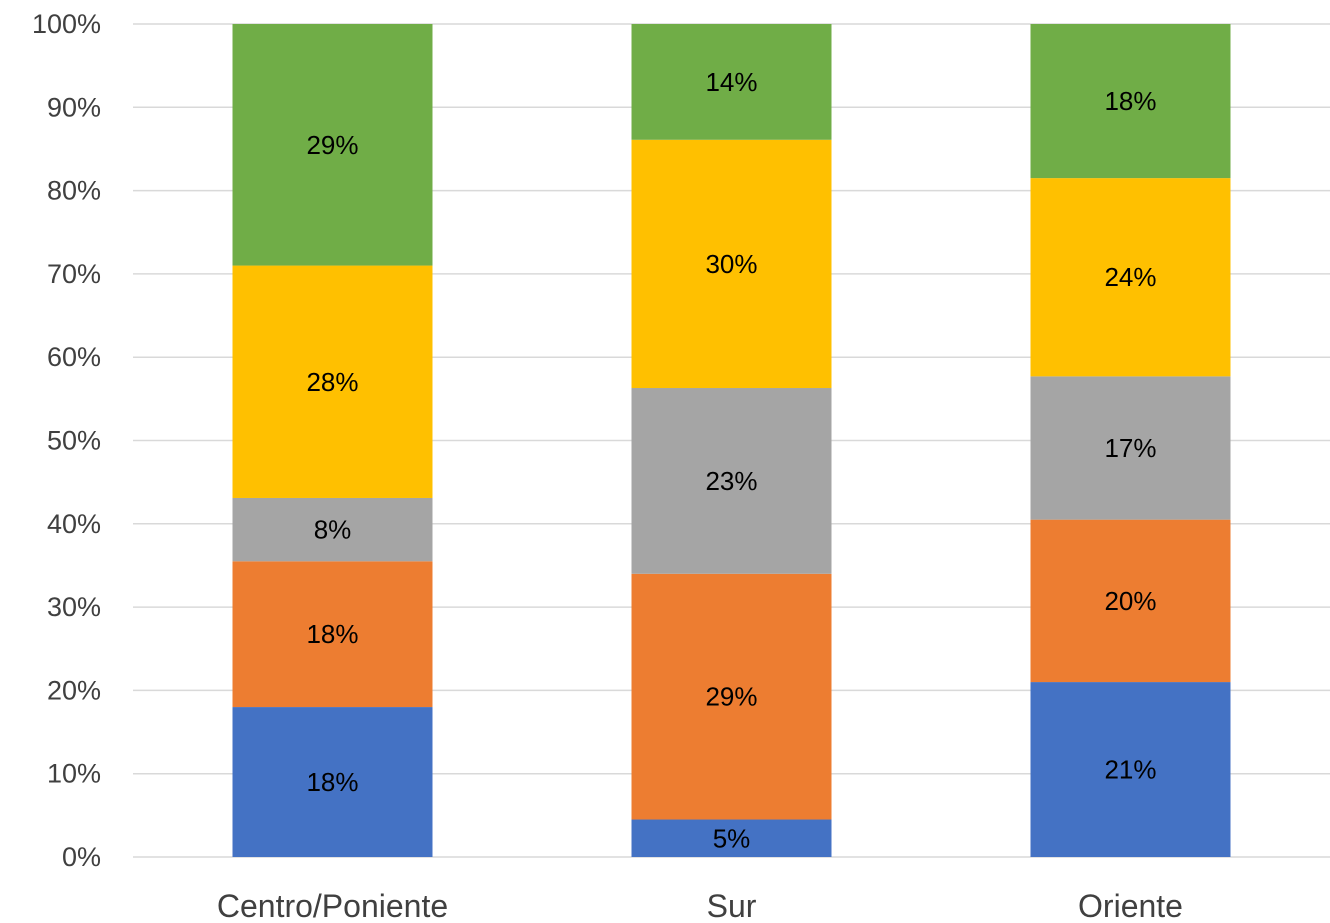  I want to click on data-label: 17%, so click(1130, 448).